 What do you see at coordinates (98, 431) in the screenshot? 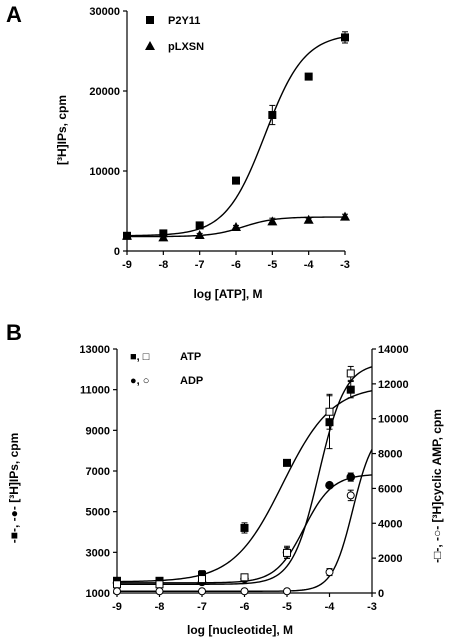
I see `y-tick-label: 9000` at bounding box center [98, 431].